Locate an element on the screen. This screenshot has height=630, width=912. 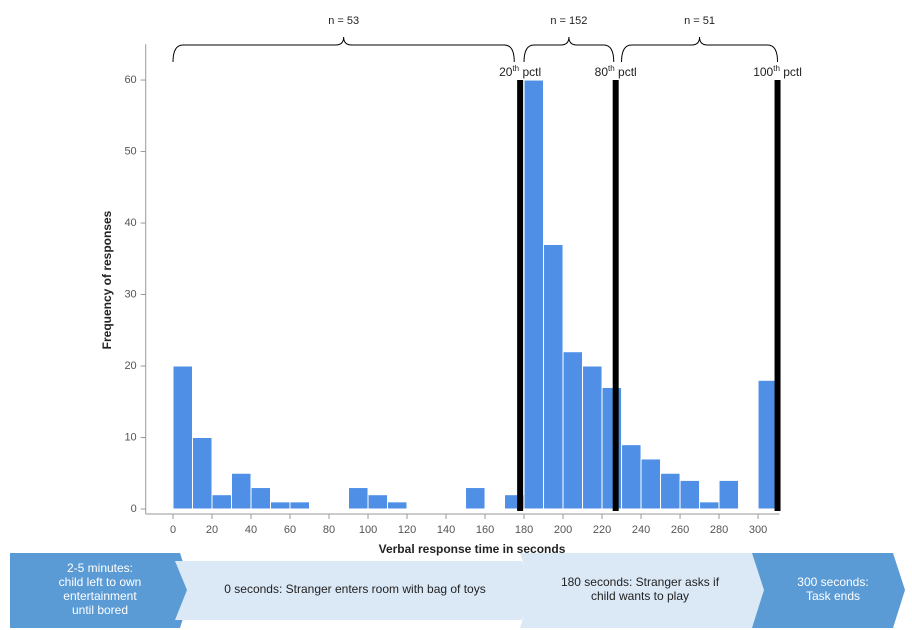
x-tick-label: 280 is located at coordinates (719, 530).